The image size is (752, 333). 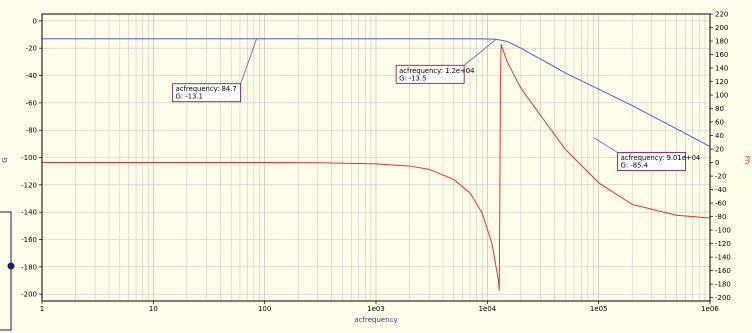 What do you see at coordinates (720, 204) in the screenshot?
I see `y2-tick-label: -60` at bounding box center [720, 204].